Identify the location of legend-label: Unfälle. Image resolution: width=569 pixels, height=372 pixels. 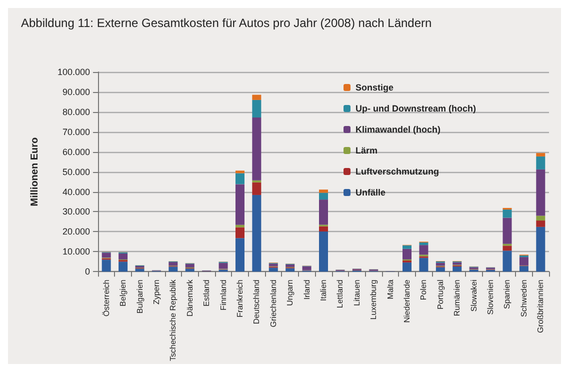
(371, 193).